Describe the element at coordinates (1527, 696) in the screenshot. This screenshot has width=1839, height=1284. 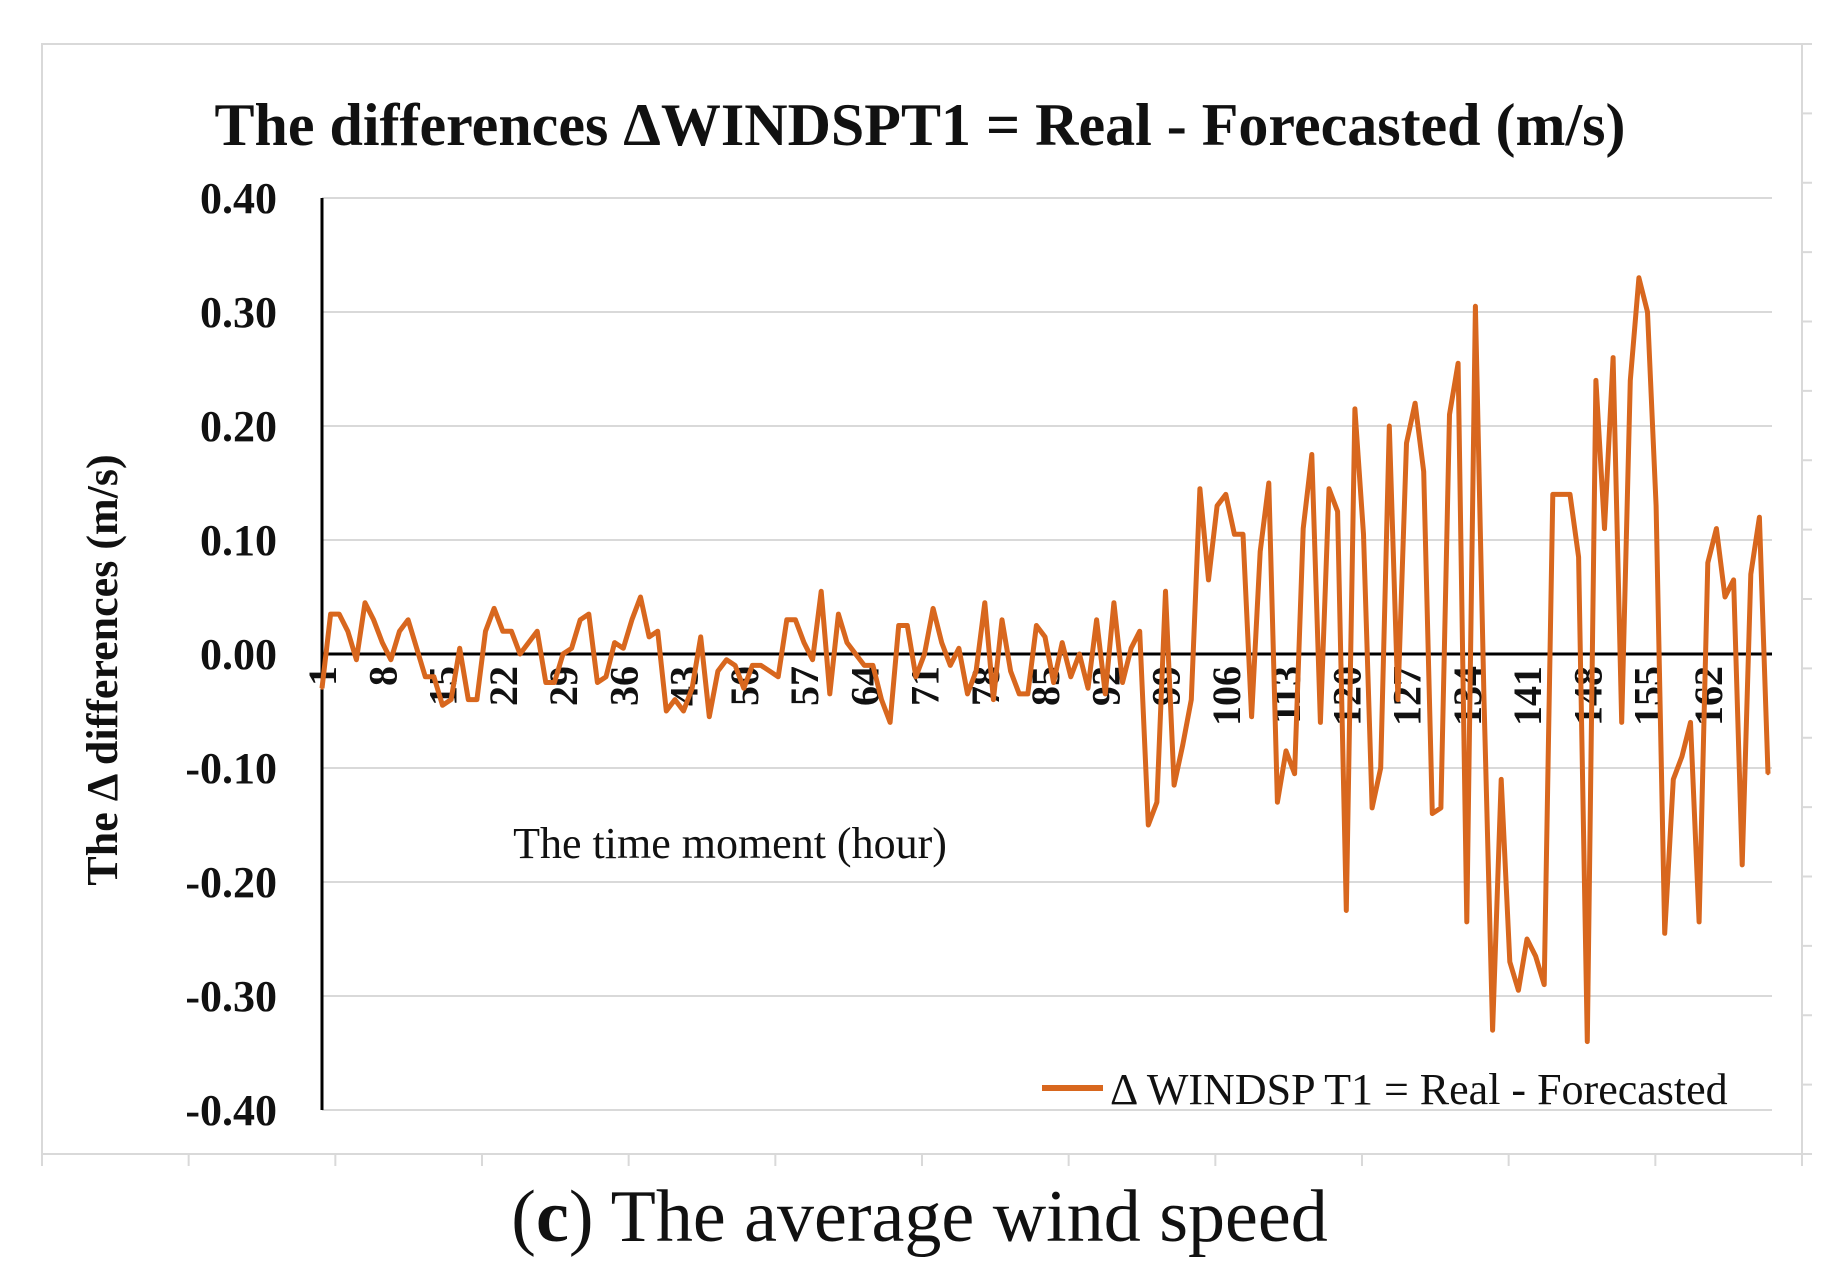
I see `x-tick-label: 141` at that location.